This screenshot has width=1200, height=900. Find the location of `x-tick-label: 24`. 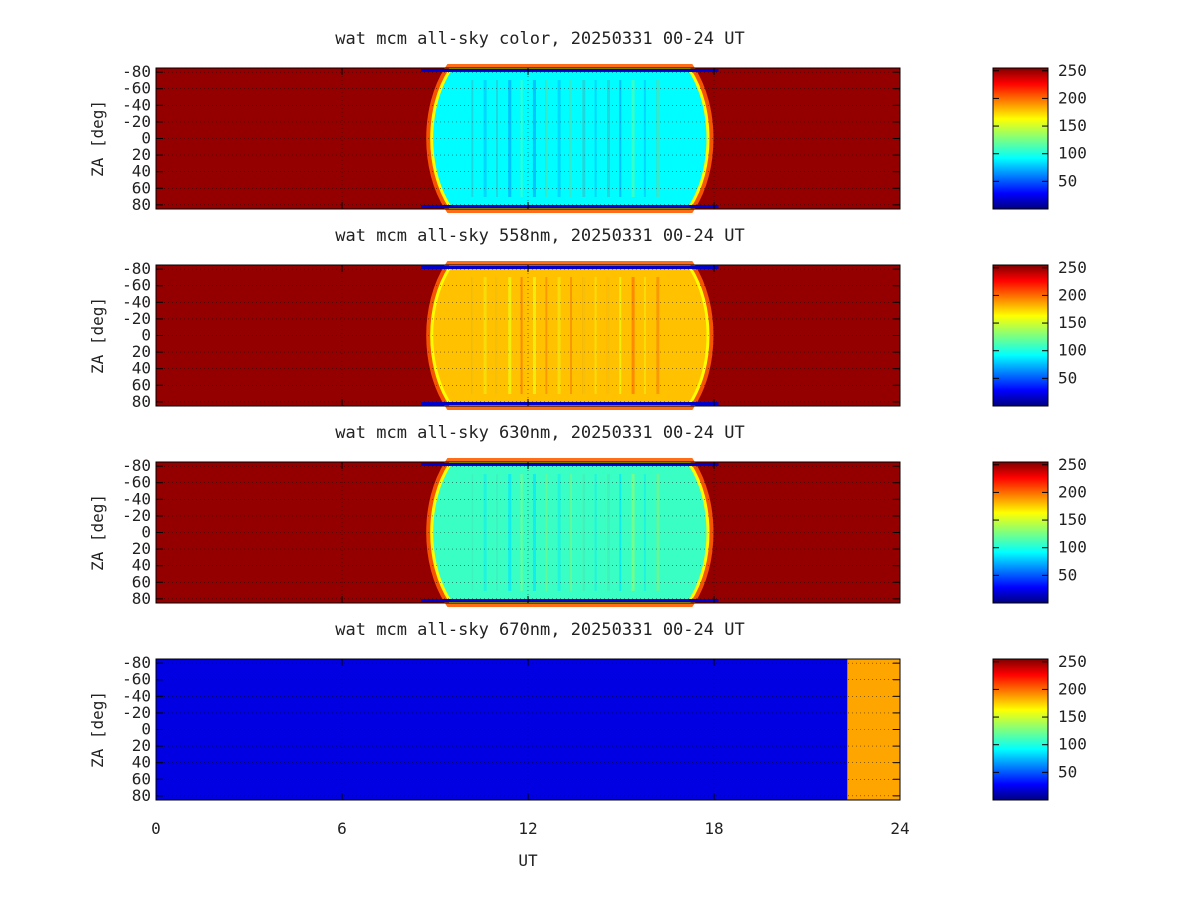

x-tick-label: 24 is located at coordinates (899, 828).